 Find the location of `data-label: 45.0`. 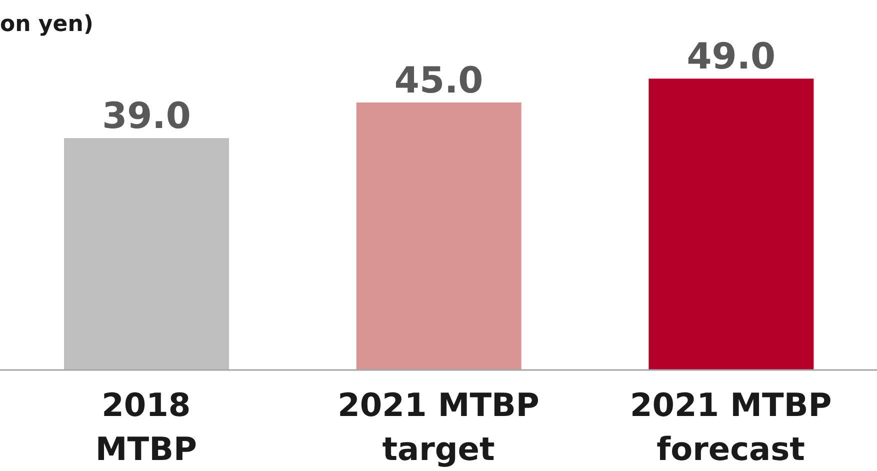

data-label: 45.0 is located at coordinates (439, 81).